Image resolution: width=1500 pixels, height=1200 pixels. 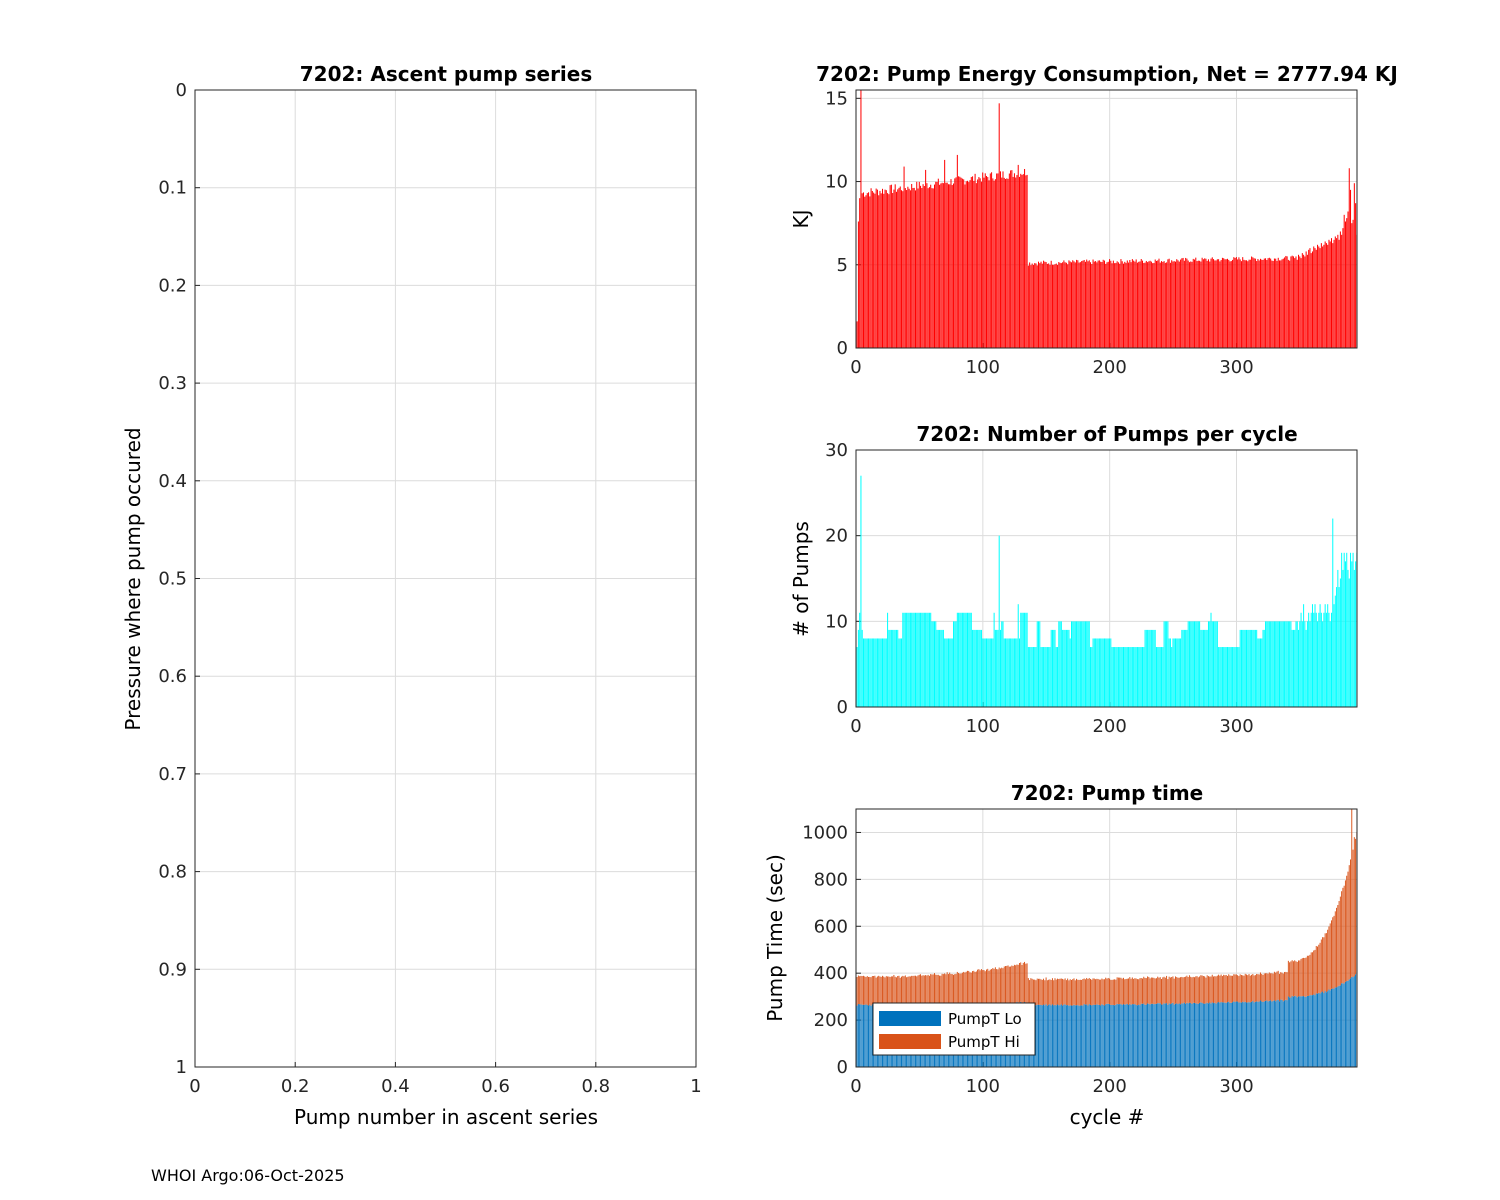 I want to click on ascent-y-tick-label: 0.8, so click(x=172, y=872).